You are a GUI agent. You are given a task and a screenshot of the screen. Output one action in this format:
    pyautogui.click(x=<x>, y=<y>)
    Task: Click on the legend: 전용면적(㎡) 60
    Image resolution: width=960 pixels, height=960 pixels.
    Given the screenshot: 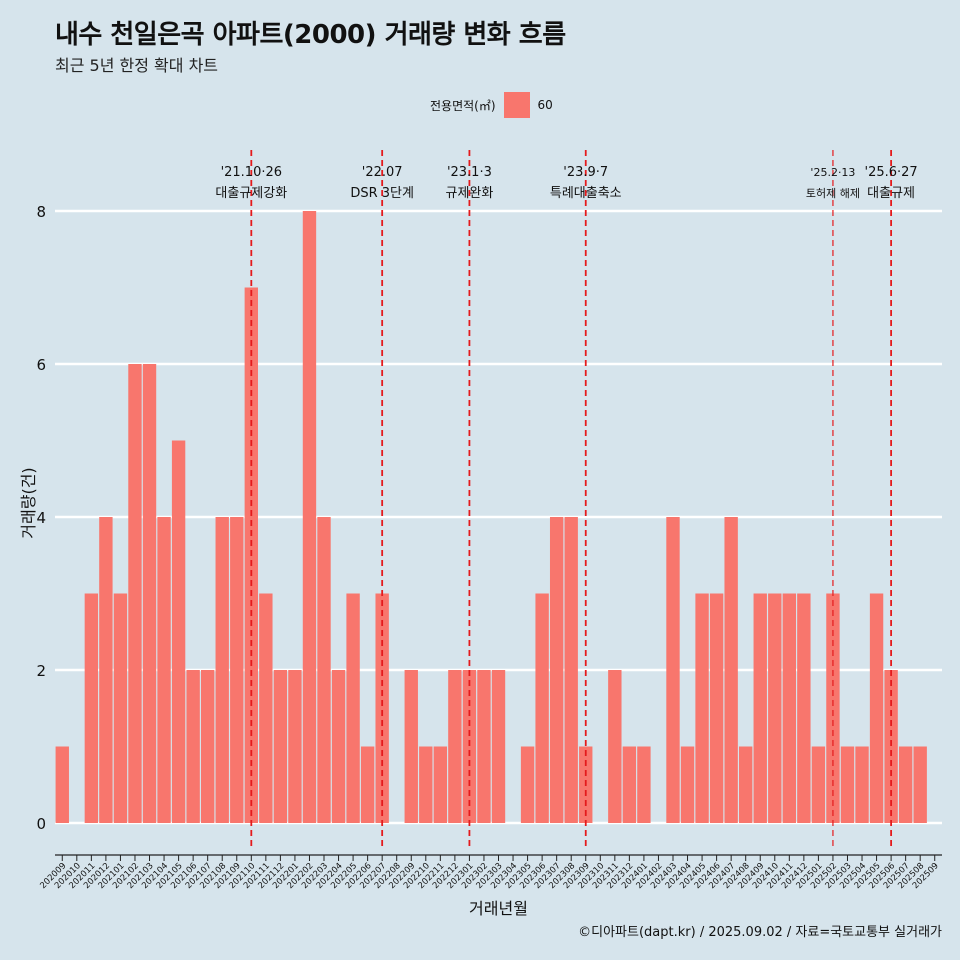 What is the action you would take?
    pyautogui.click(x=491, y=105)
    